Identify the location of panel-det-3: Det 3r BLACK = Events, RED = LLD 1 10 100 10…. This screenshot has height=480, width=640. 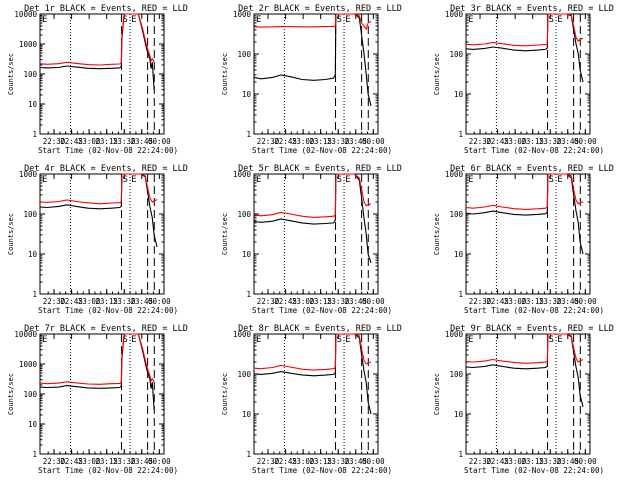
(523, 79).